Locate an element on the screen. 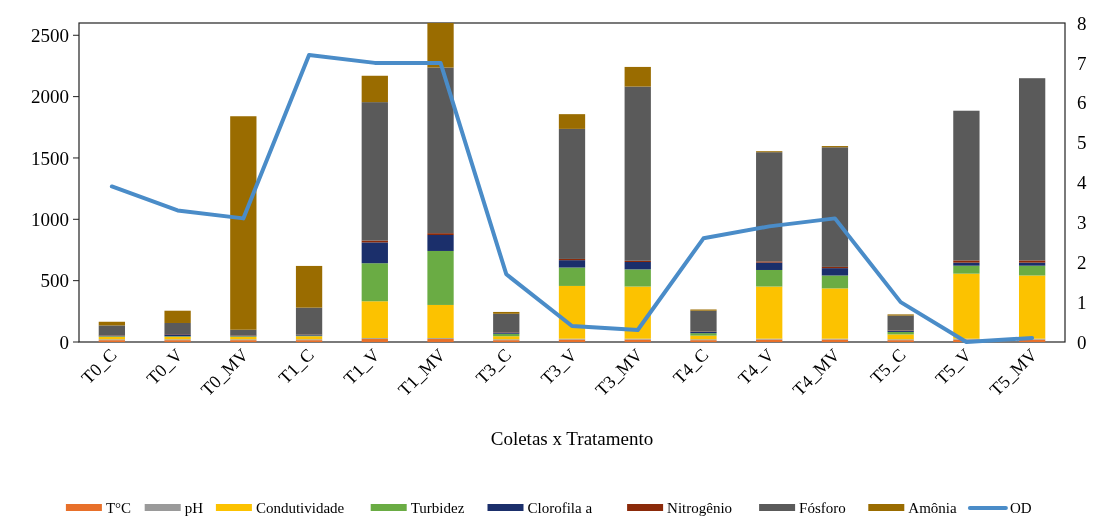 The width and height of the screenshot is (1107, 523). y2-tick-label: 7 is located at coordinates (1082, 63).